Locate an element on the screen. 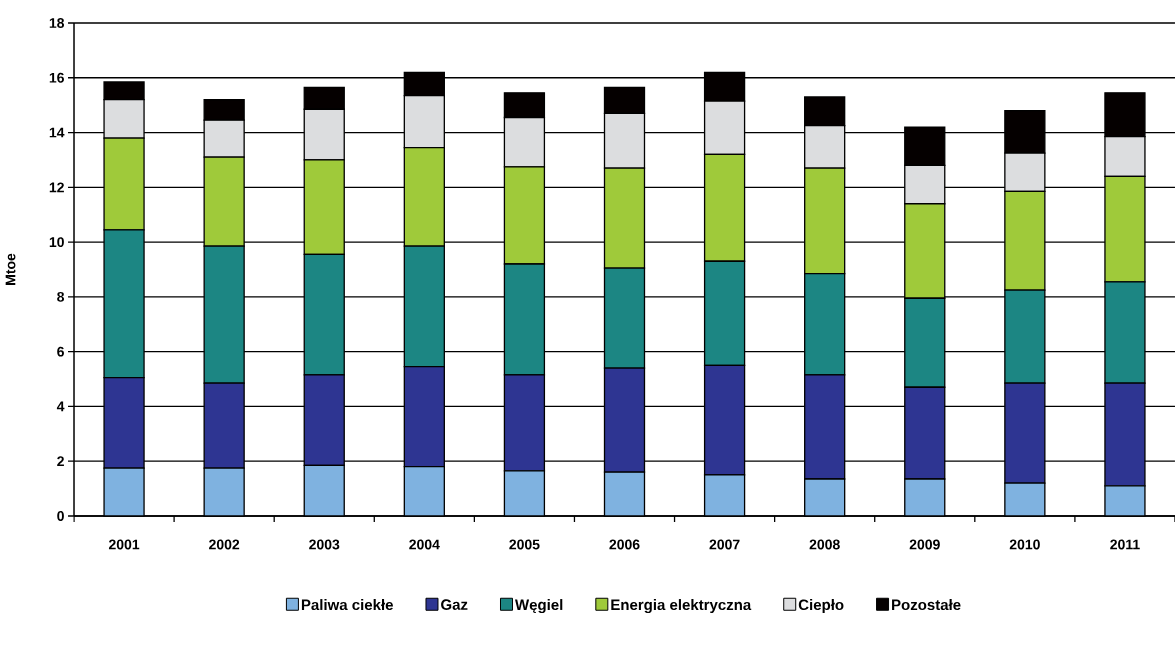 This screenshot has width=1175, height=645. x-tick-label: 2005 is located at coordinates (524, 544).